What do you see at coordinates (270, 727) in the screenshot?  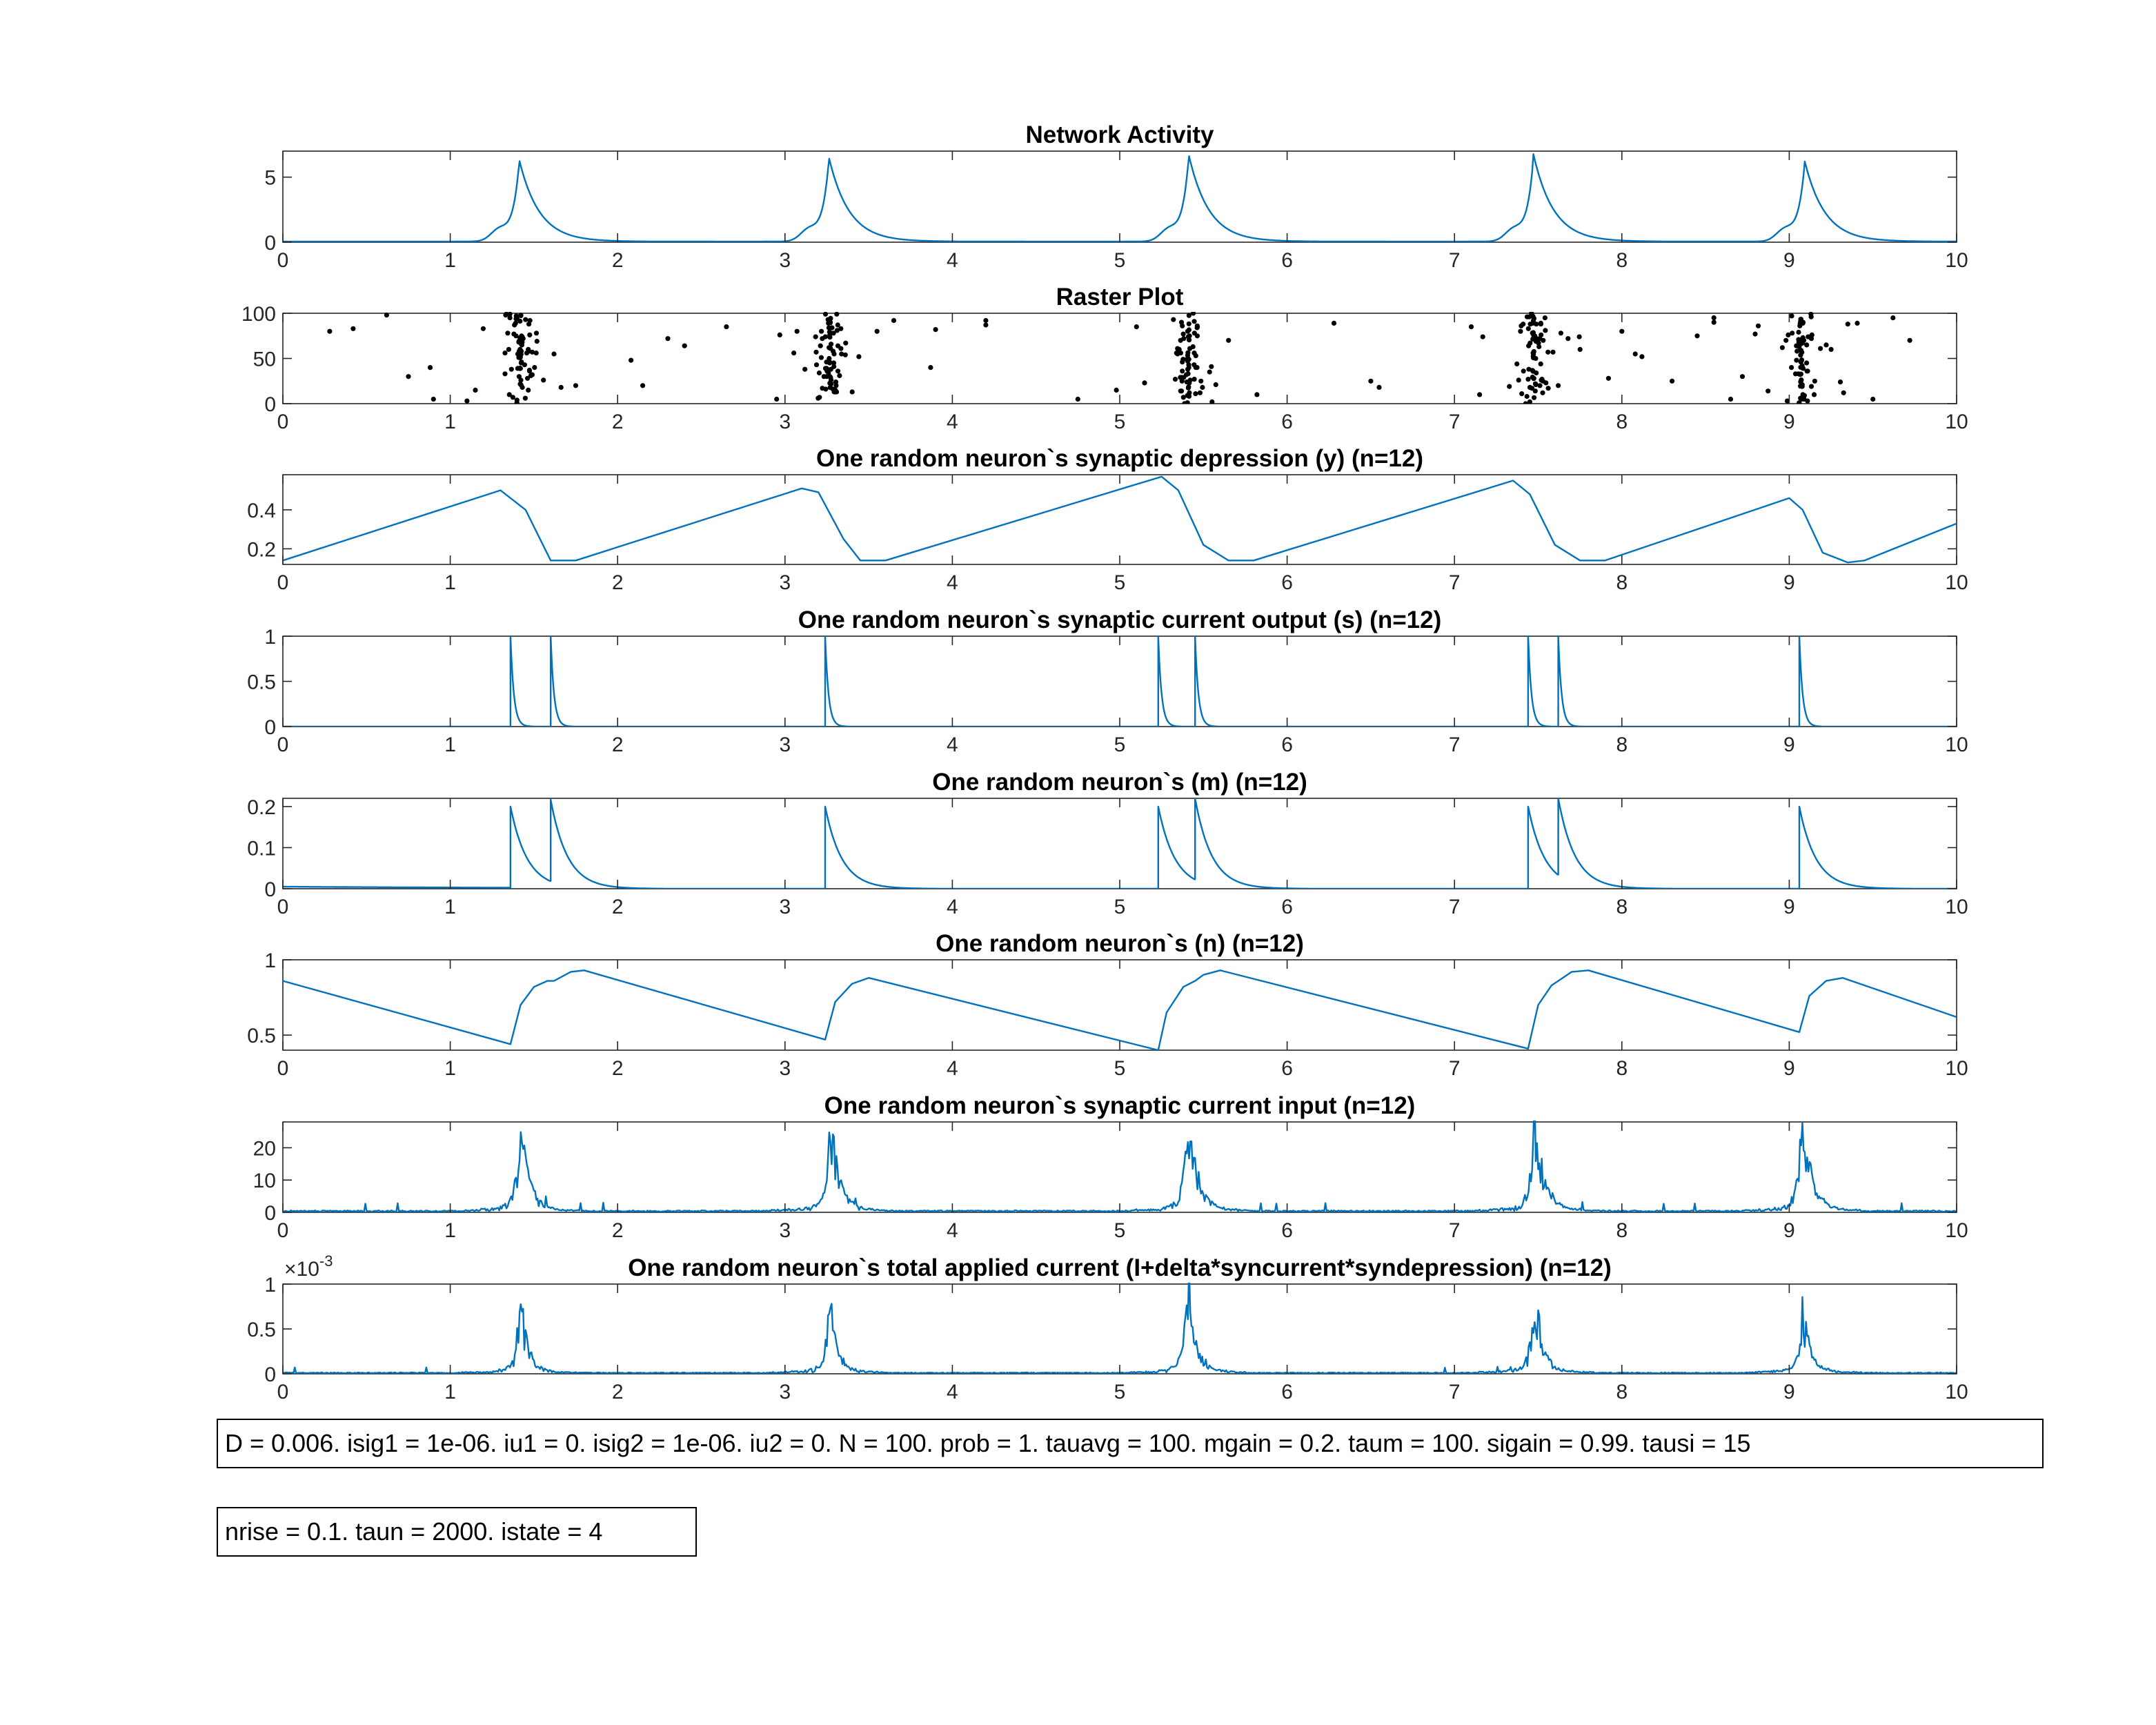 I see `y-tick-label: 0` at bounding box center [270, 727].